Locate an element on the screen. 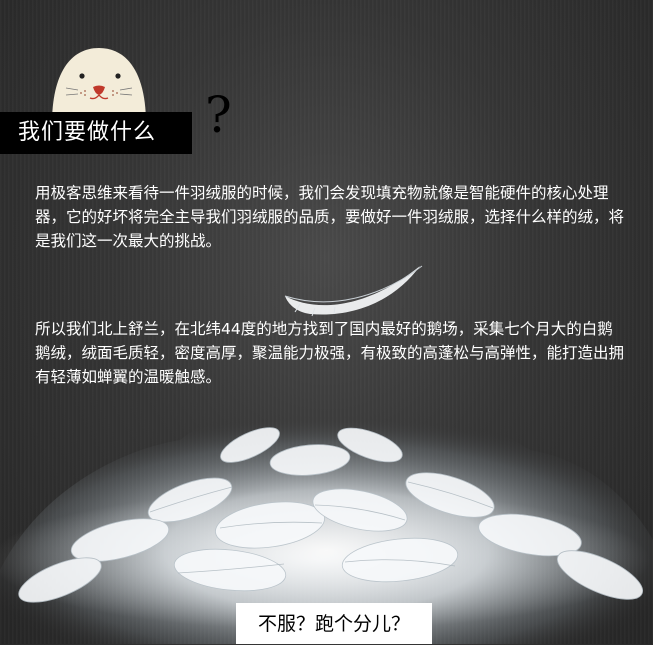 The width and height of the screenshot is (653, 645). cta-label: 不服？跑个分儿？ is located at coordinates (334, 623).